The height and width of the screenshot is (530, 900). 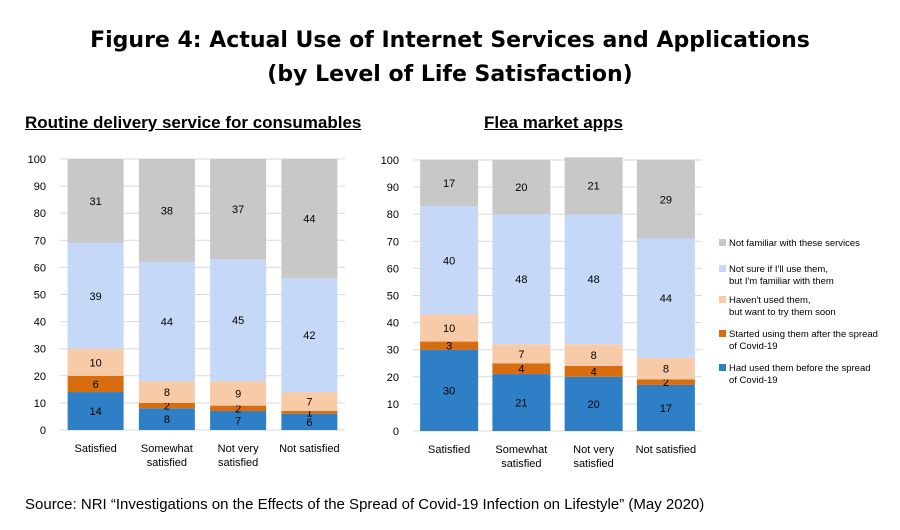 I want to click on y-tick-label: 40, so click(x=393, y=324).